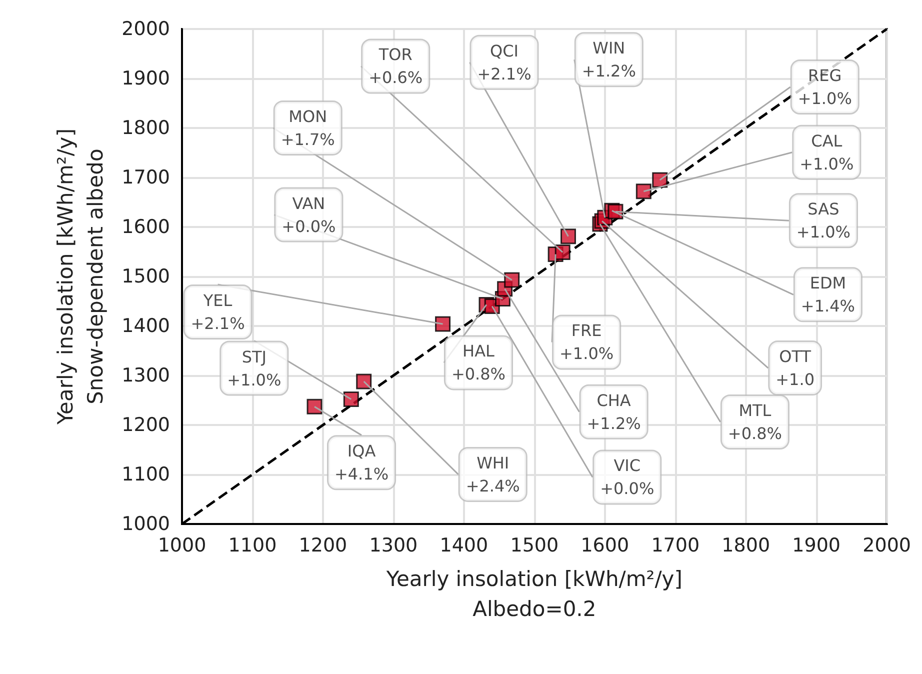  Describe the element at coordinates (746, 545) in the screenshot. I see `x-tick-label: 1800` at that location.